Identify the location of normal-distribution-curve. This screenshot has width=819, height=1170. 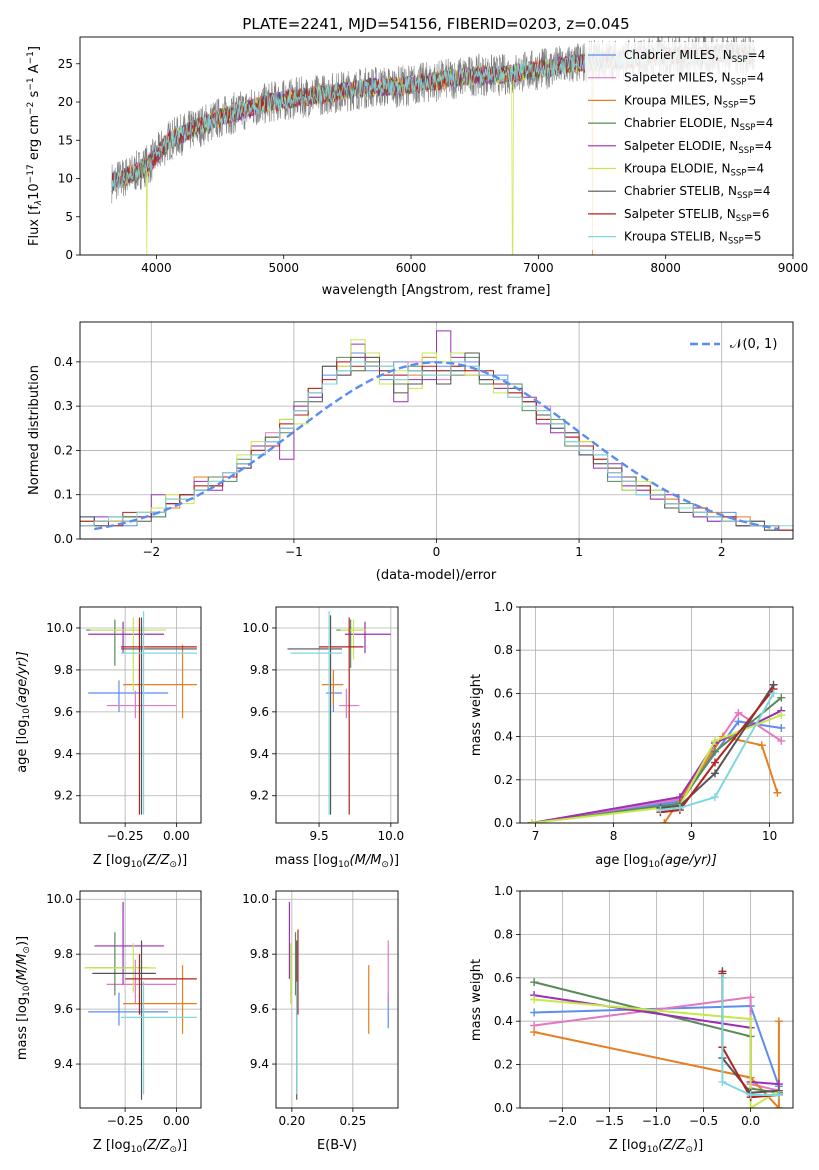
(436, 446).